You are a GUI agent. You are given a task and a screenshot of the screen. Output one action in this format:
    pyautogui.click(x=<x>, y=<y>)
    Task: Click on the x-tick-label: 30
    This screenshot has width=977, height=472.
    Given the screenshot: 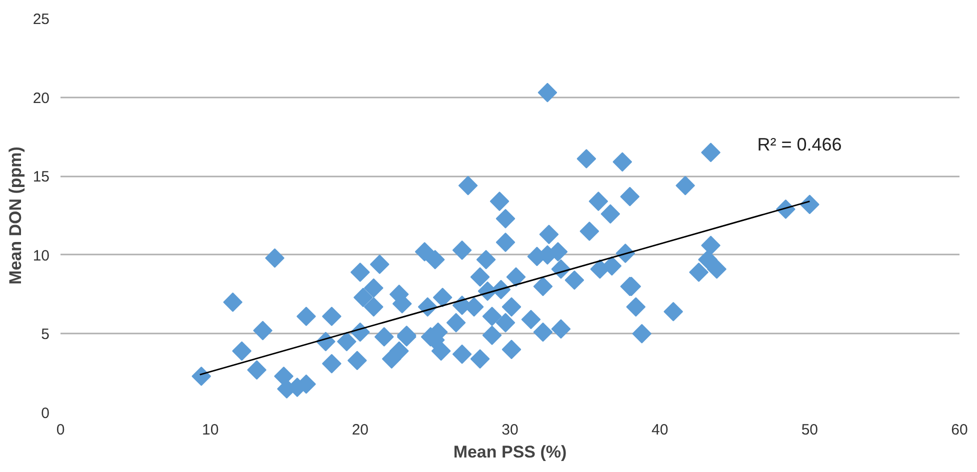 What is the action you would take?
    pyautogui.click(x=510, y=430)
    